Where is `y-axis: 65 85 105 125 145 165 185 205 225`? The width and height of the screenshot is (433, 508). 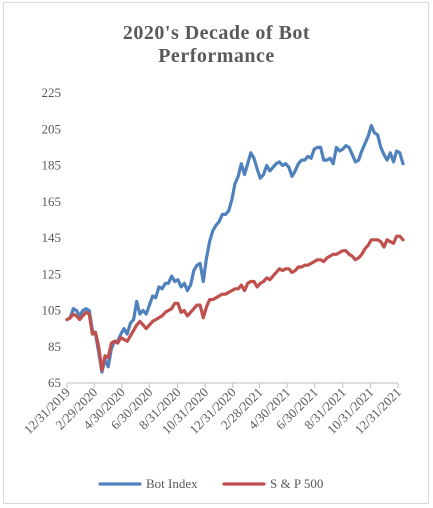
y-axis: 65 85 105 125 145 165 185 205 225 is located at coordinates (52, 237).